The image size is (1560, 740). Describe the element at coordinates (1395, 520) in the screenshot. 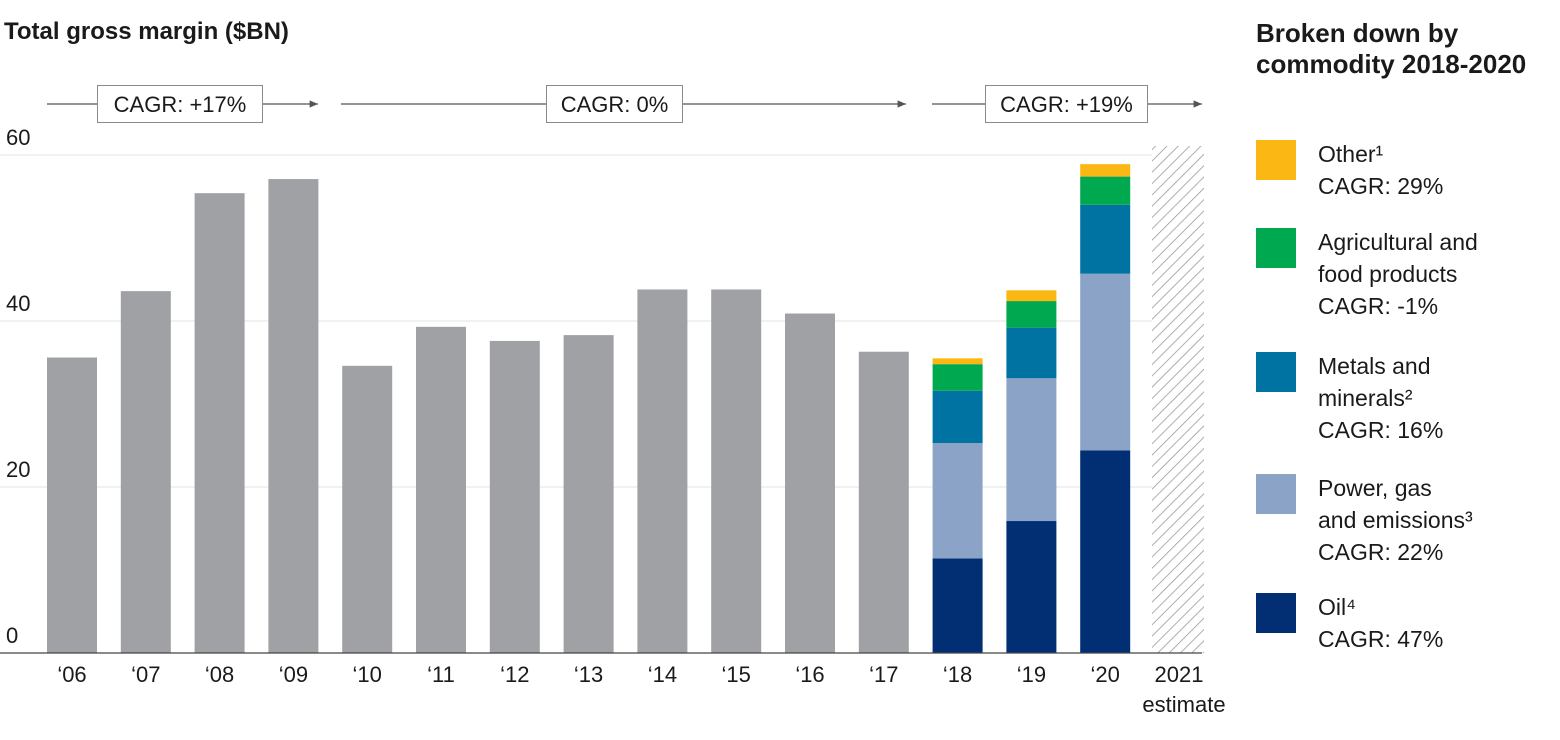

I see `legend-label: Power, gas and emissions³ CAGR: 22%` at that location.